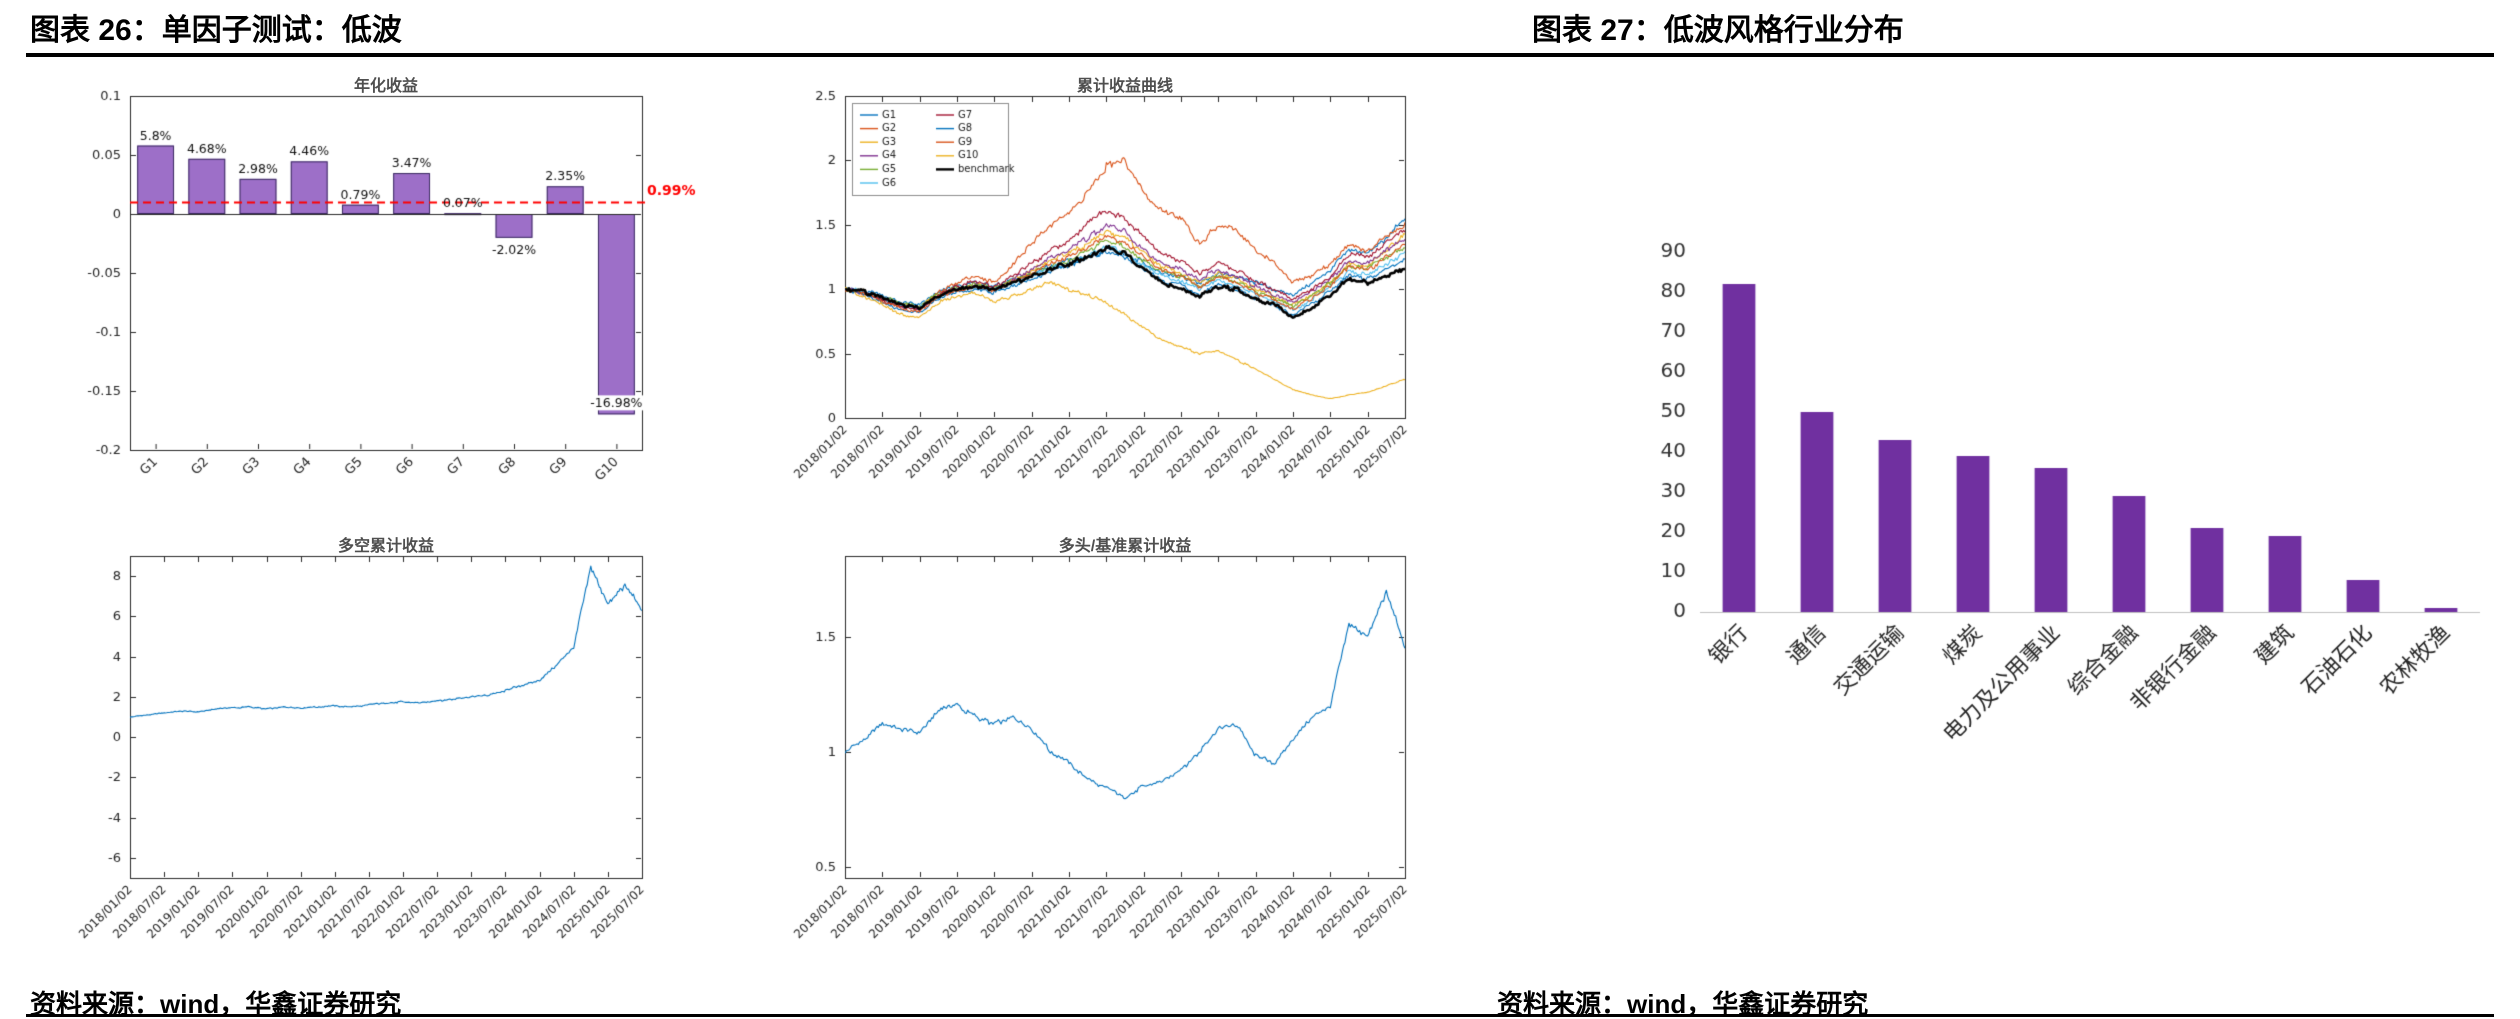  What do you see at coordinates (1125, 546) in the screenshot?
I see `long-over-benchmark-chart-title: 多头/基准累计收益` at bounding box center [1125, 546].